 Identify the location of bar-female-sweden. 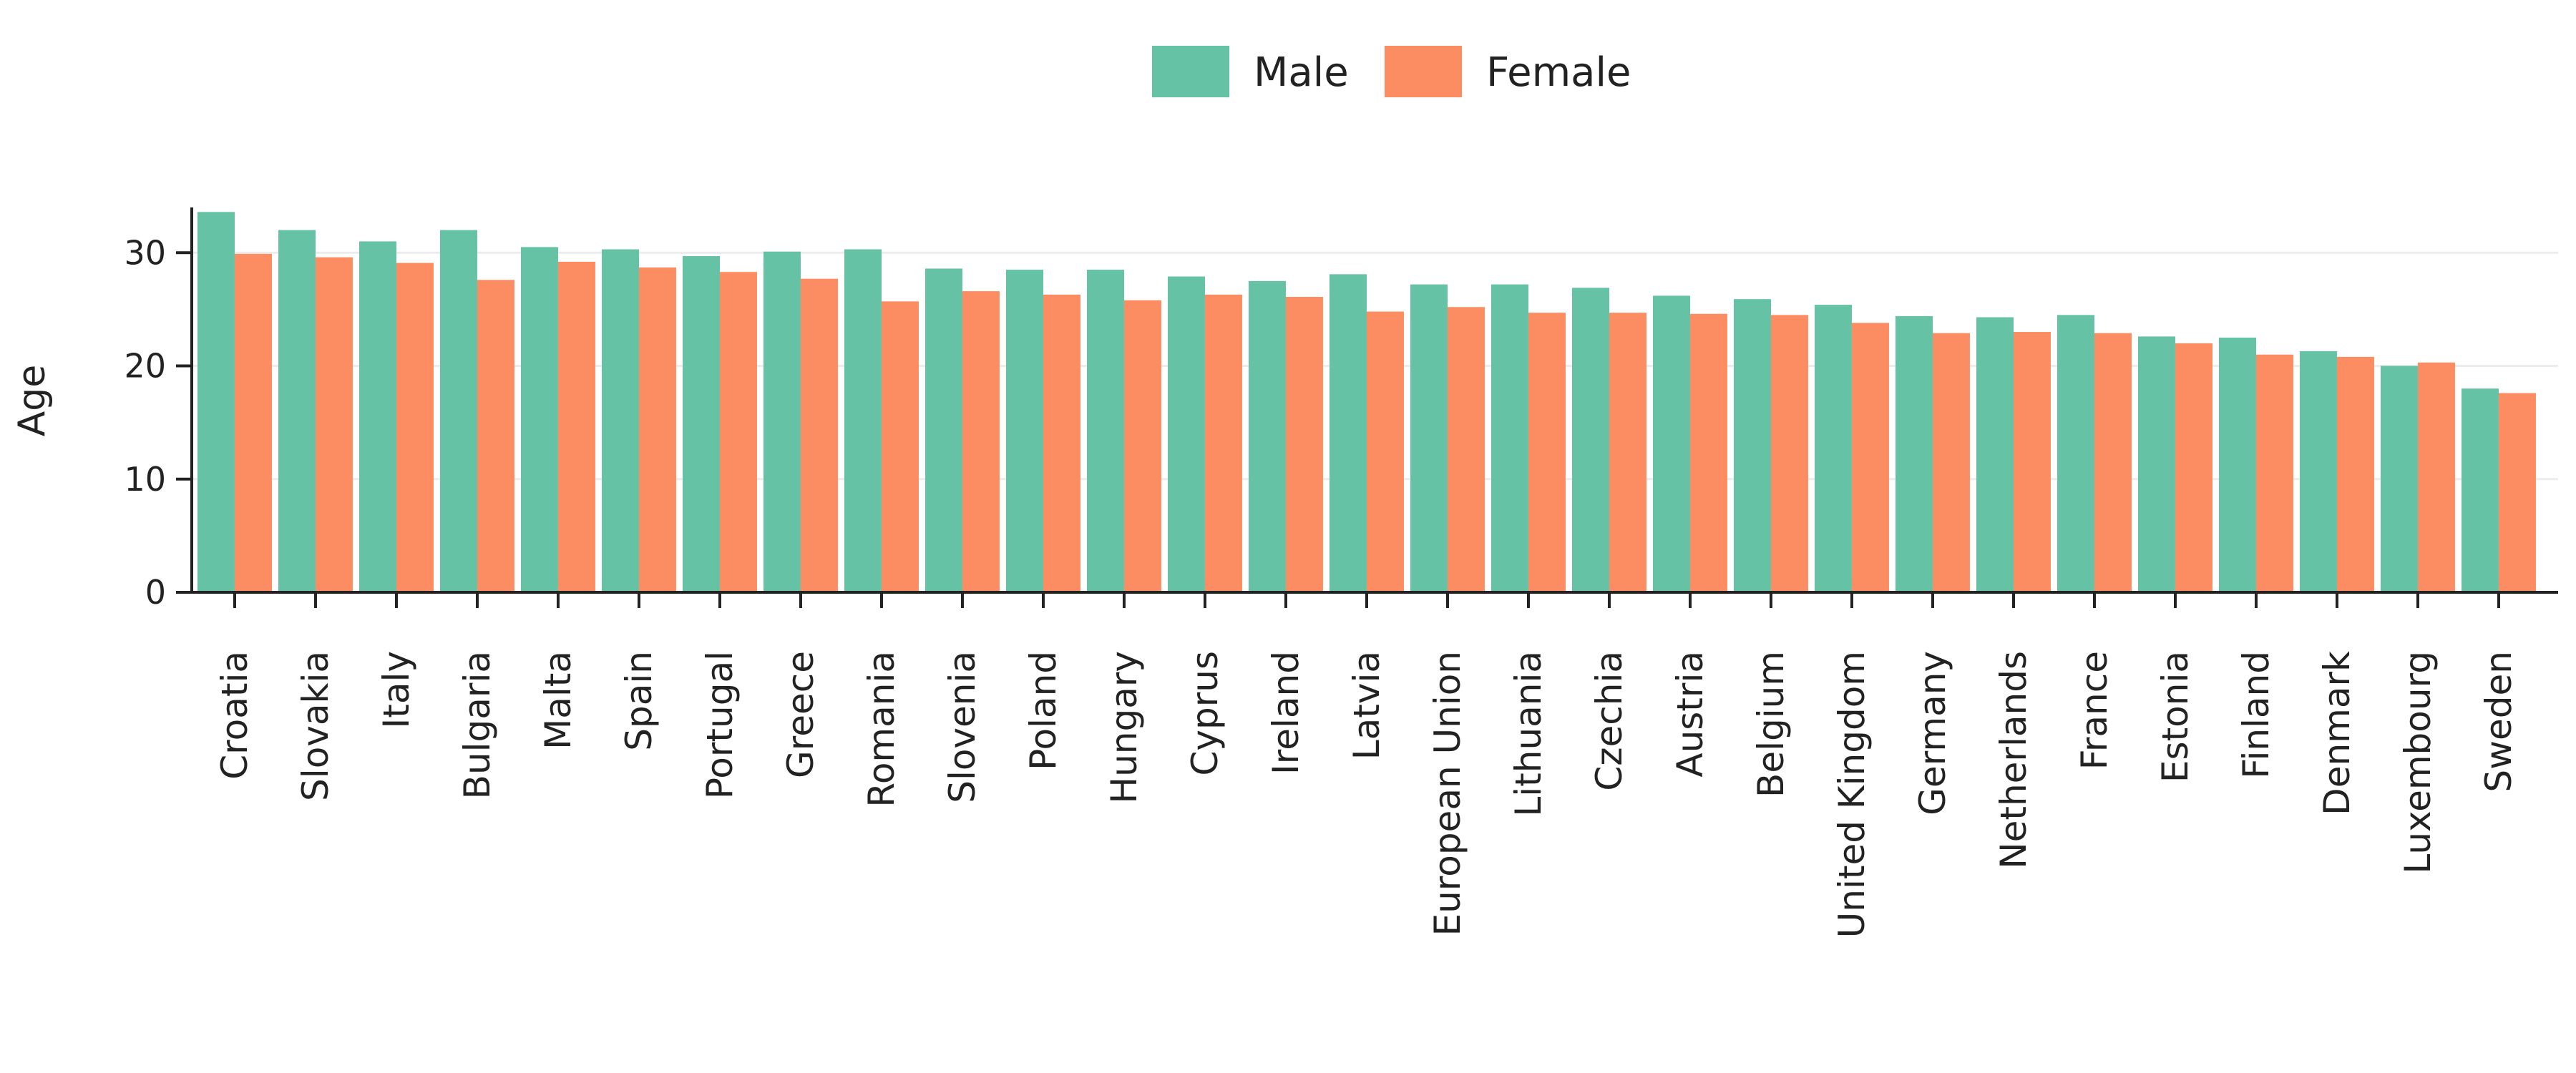
(2517, 492).